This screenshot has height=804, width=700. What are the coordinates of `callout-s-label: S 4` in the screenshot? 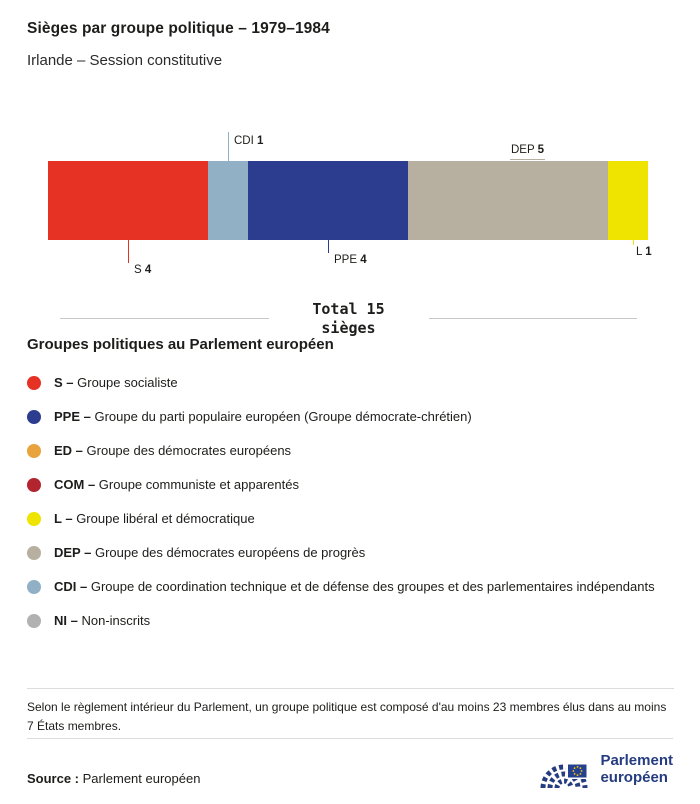 It's located at (142, 270).